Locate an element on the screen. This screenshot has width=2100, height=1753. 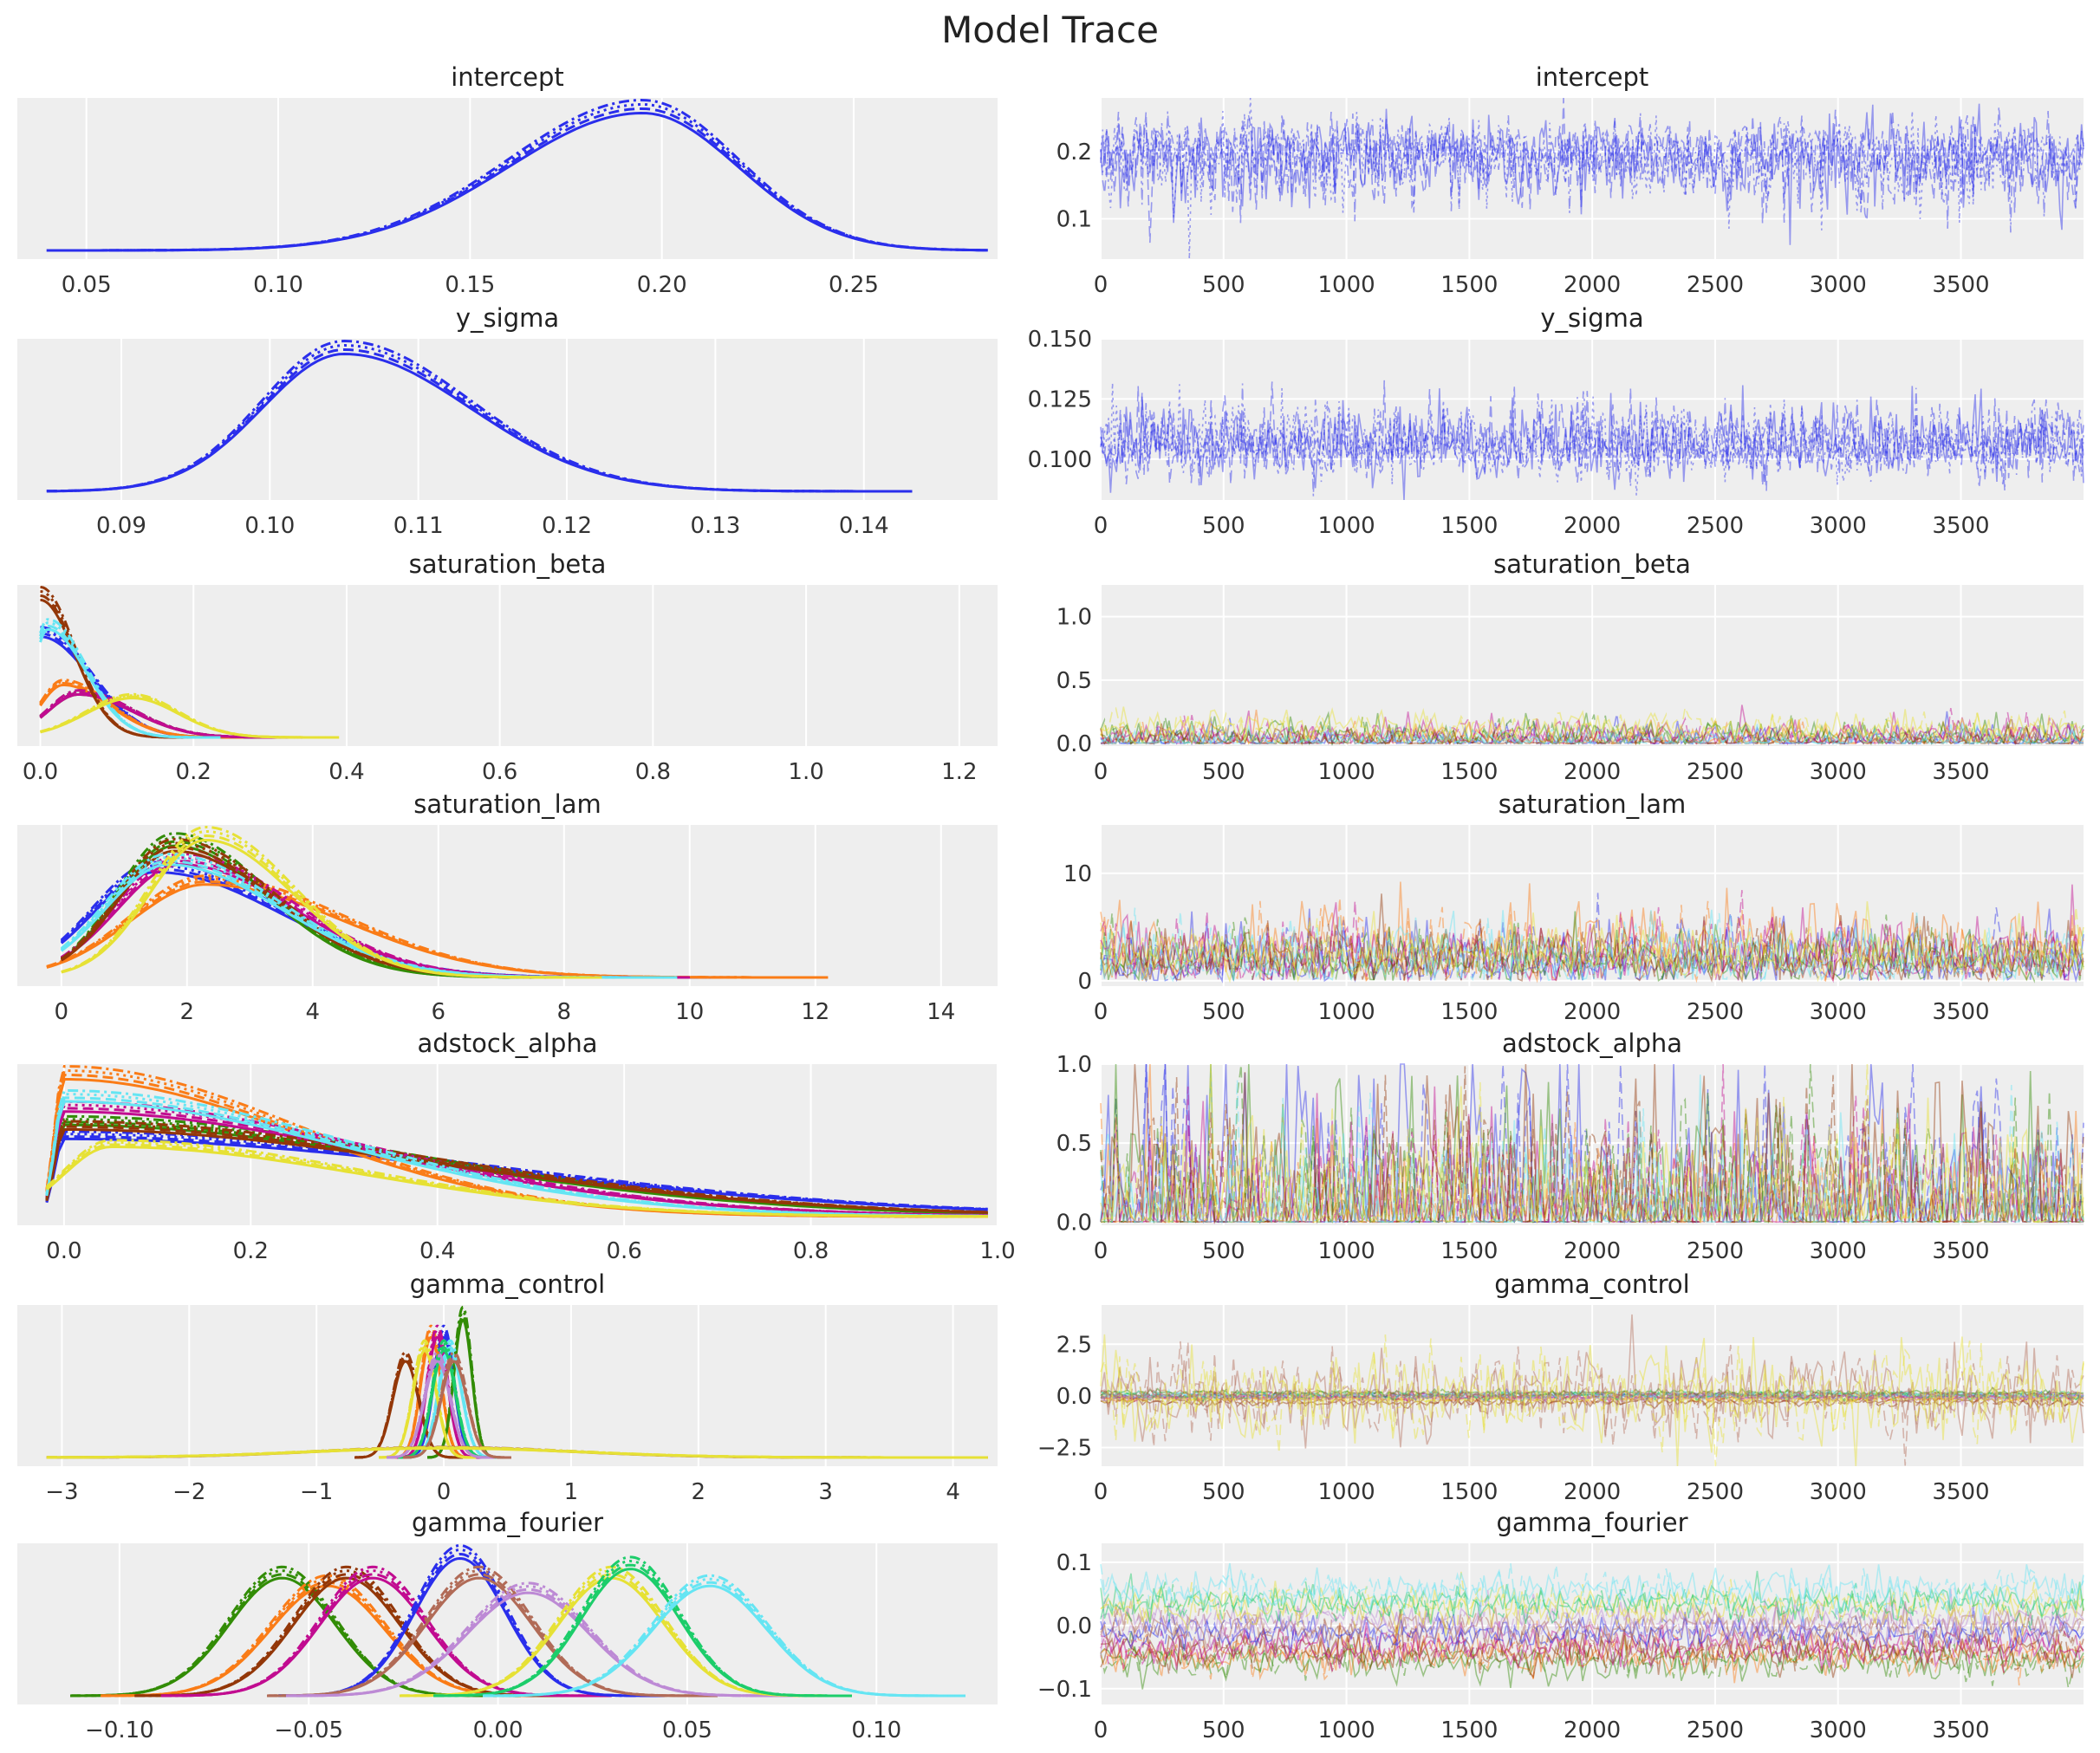
trace-line-gamma_fourier-9-chain0 is located at coordinates (1592, 1592).